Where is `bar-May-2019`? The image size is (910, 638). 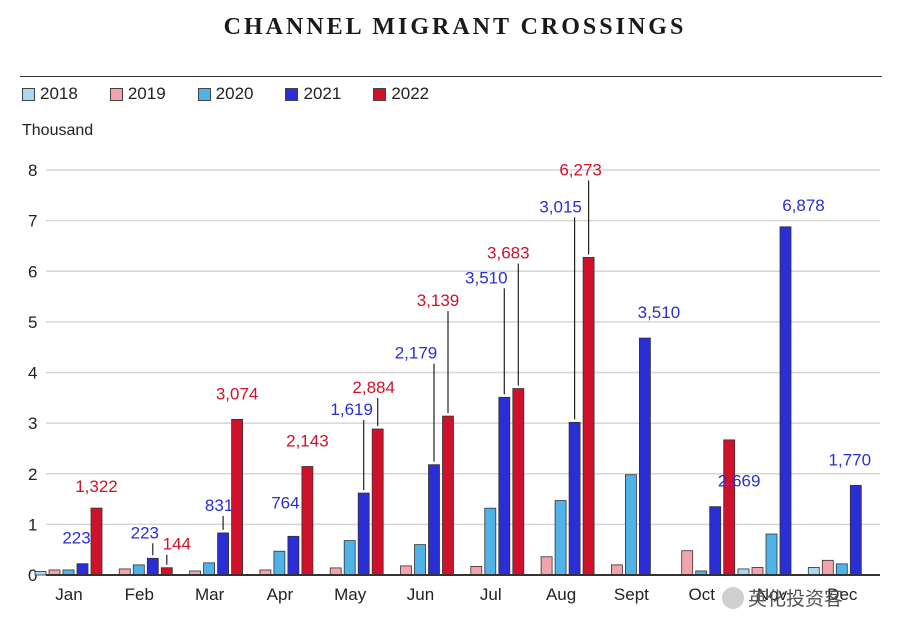
bar-May-2019 is located at coordinates (335, 571).